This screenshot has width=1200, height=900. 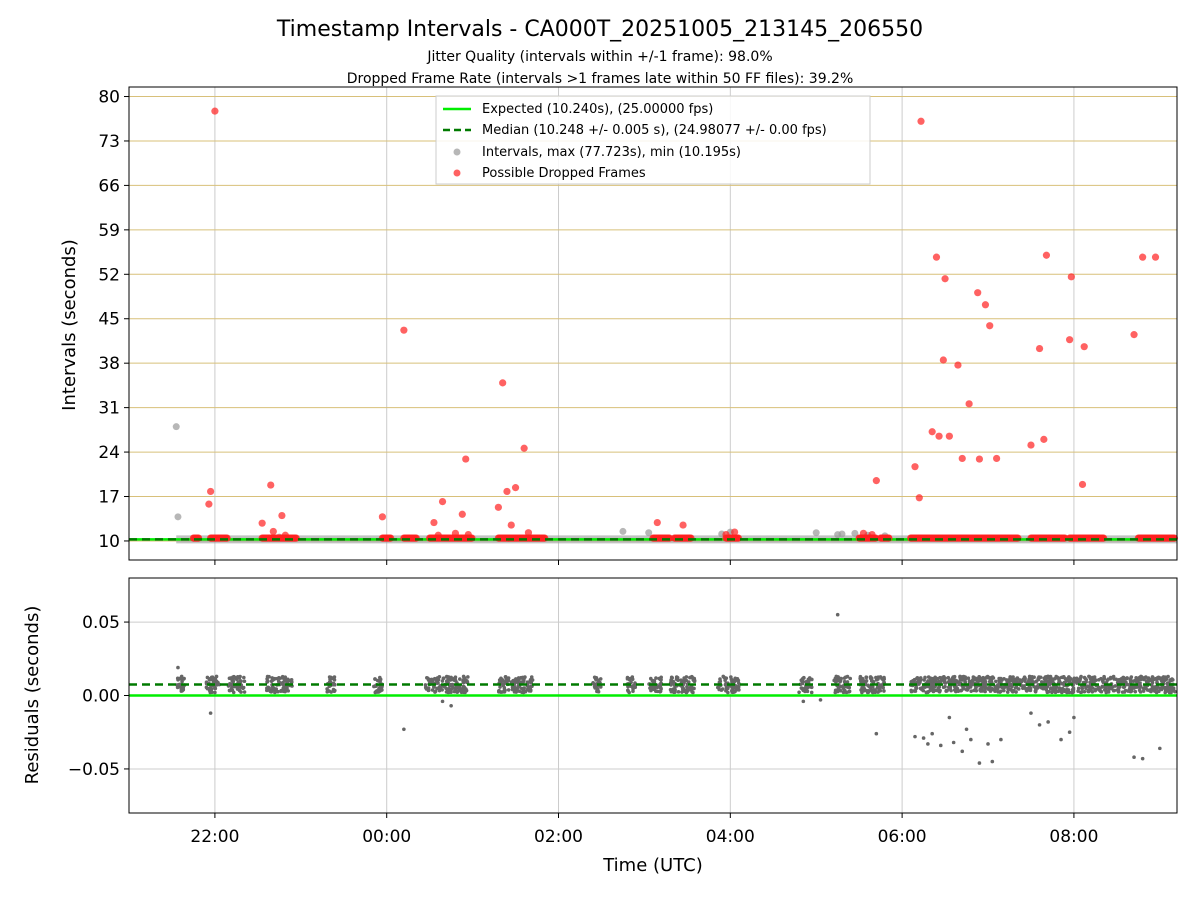 I want to click on x-tick-label: 02:00, so click(x=558, y=837).